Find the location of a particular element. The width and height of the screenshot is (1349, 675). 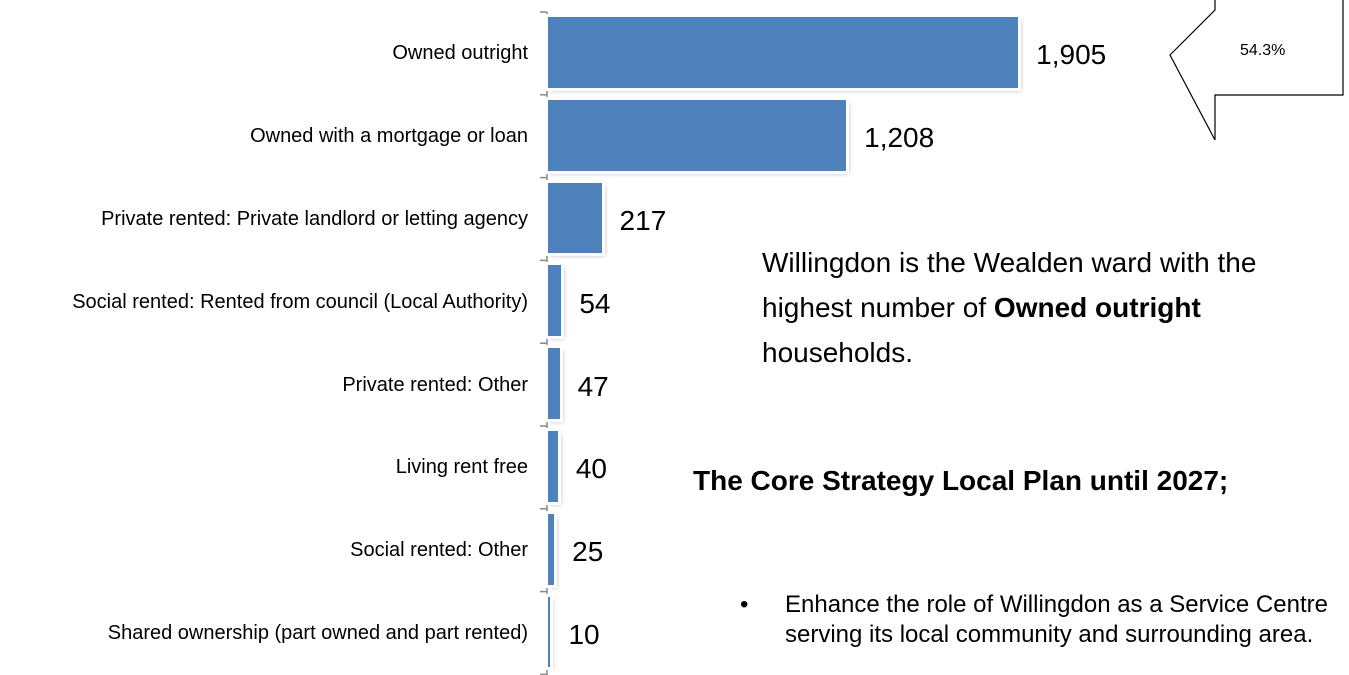

category-separators is located at coordinates (543, 343).